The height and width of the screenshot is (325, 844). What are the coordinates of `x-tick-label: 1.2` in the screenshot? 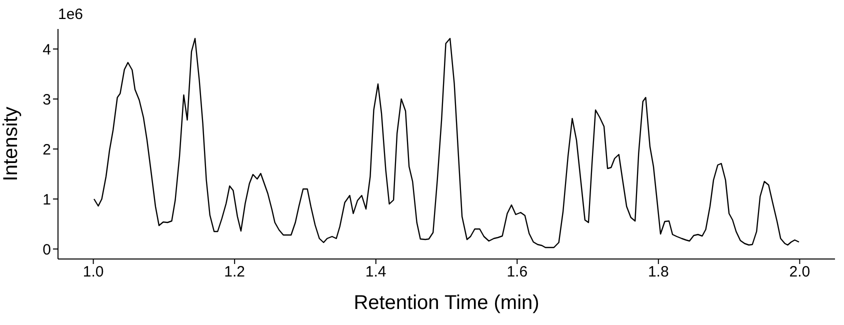 It's located at (235, 272).